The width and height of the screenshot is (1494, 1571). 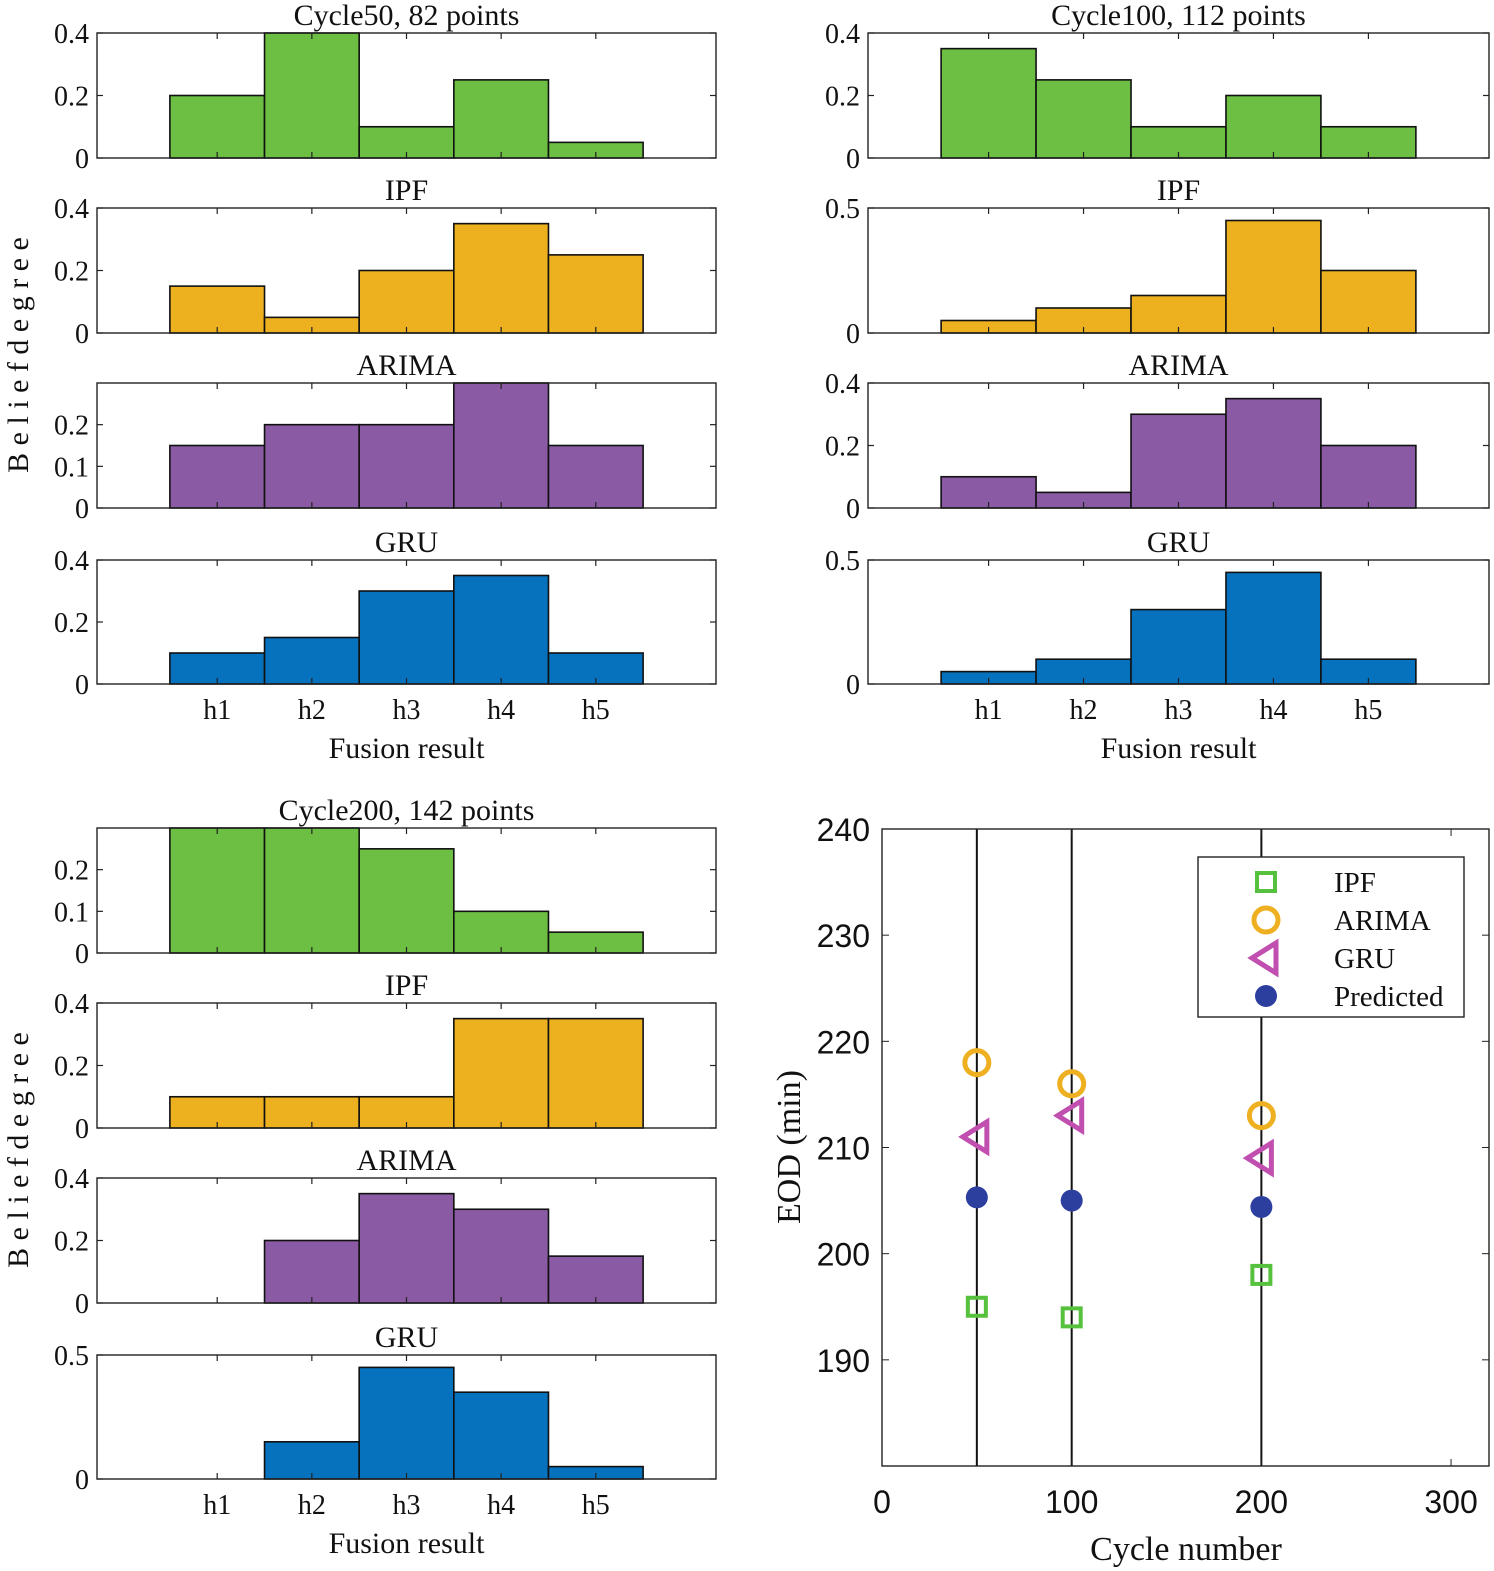 I want to click on legend-marker-predicted, so click(x=1266, y=996).